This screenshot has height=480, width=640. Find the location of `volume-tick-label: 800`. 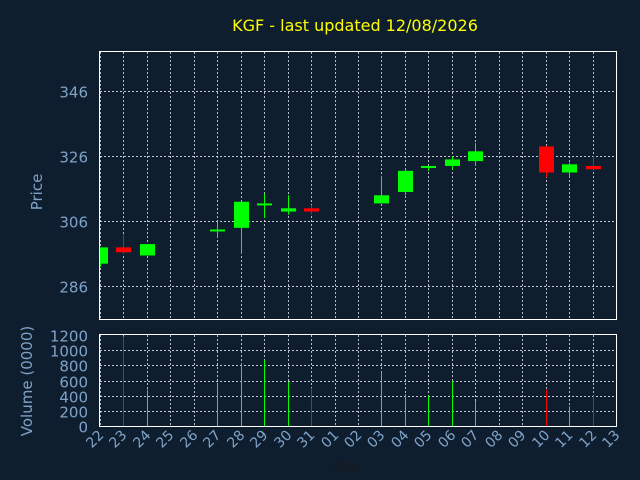

volume-tick-label: 800 is located at coordinates (73, 367).